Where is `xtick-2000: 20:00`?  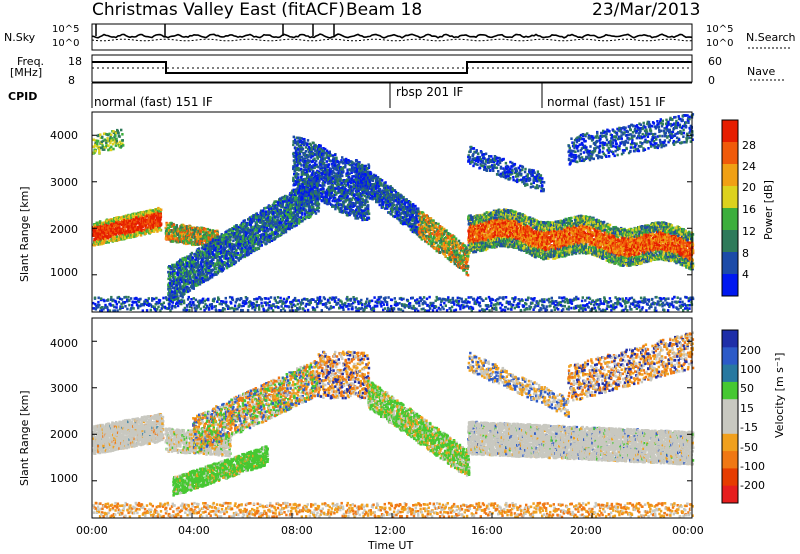 xtick-2000: 20:00 is located at coordinates (586, 530).